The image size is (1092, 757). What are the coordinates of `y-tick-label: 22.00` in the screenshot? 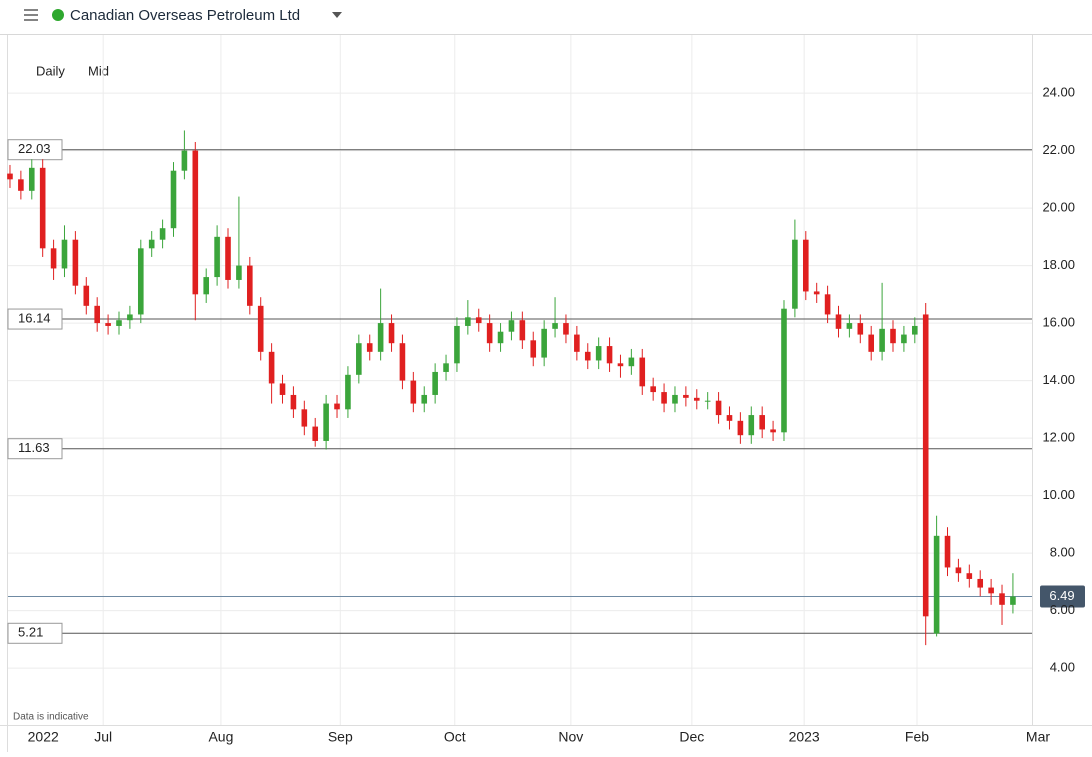 It's located at (1058, 149).